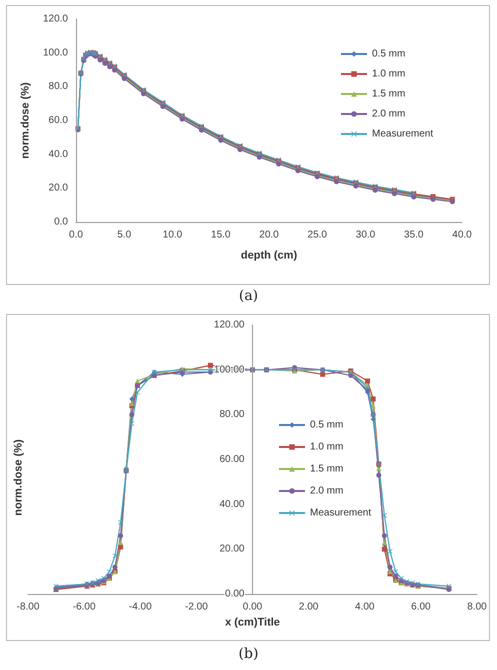  I want to click on x-tick-label: 25.0, so click(318, 235).